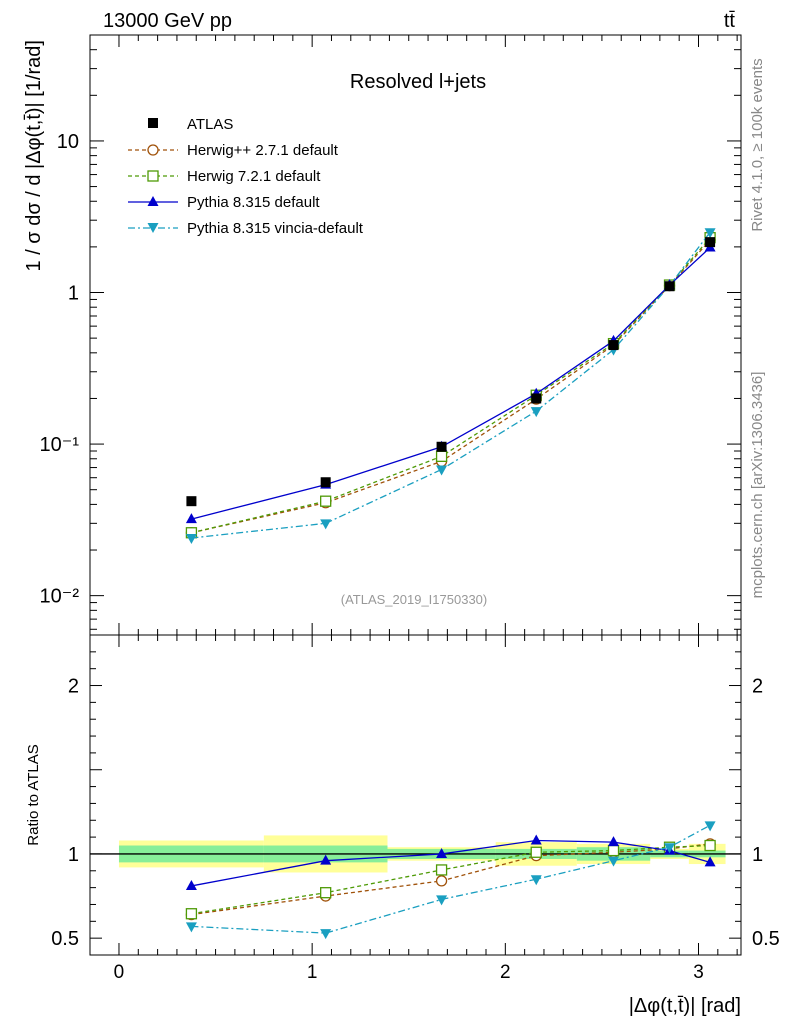 The height and width of the screenshot is (1024, 786). What do you see at coordinates (254, 176) in the screenshot?
I see `legend-label-herwig7: Herwig 7.2.1 default` at bounding box center [254, 176].